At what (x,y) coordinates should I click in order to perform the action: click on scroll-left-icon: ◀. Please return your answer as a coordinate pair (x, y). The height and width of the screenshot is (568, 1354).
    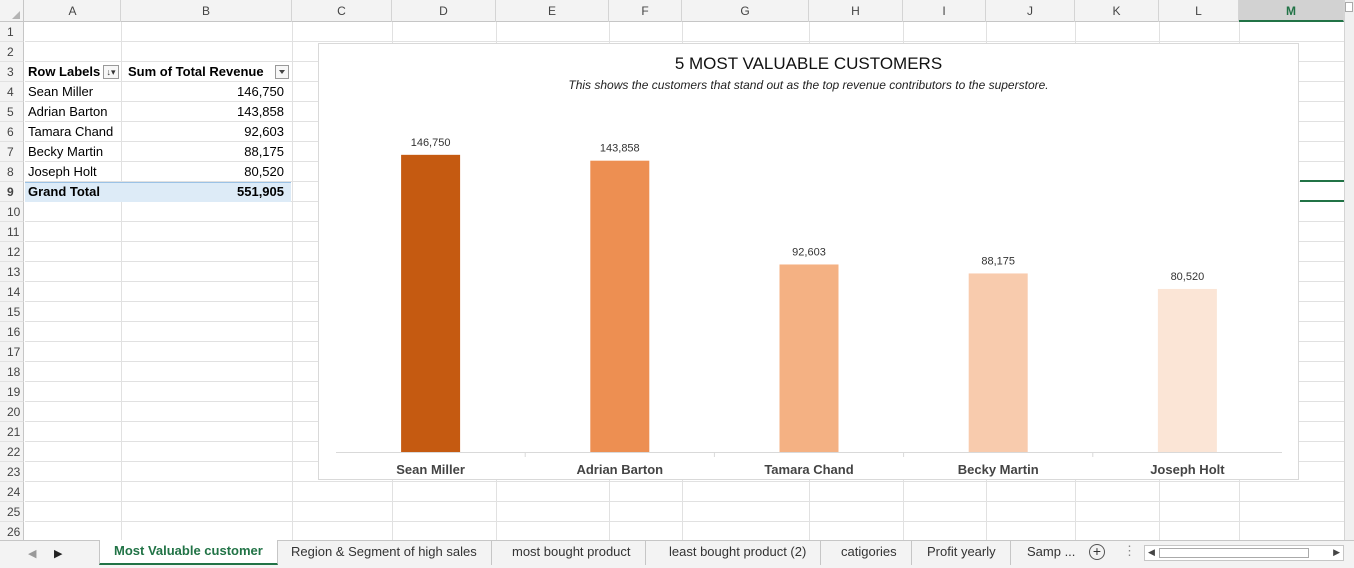
    Looking at the image, I should click on (1151, 552).